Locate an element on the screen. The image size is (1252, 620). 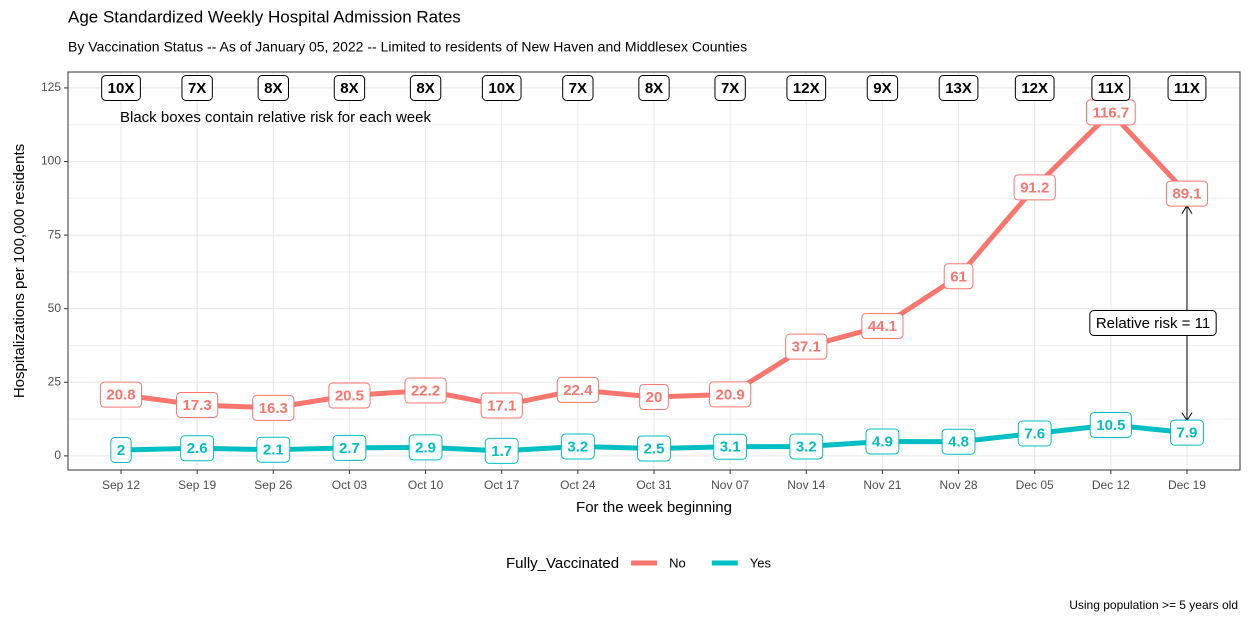
data-label: 91.2 is located at coordinates (1034, 187).